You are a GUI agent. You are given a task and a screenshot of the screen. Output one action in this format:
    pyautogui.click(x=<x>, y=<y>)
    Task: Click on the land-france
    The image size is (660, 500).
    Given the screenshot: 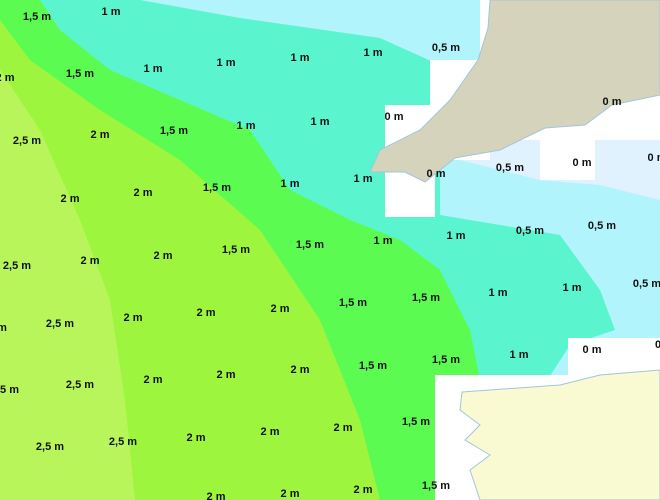 What is the action you would take?
    pyautogui.click(x=559, y=434)
    